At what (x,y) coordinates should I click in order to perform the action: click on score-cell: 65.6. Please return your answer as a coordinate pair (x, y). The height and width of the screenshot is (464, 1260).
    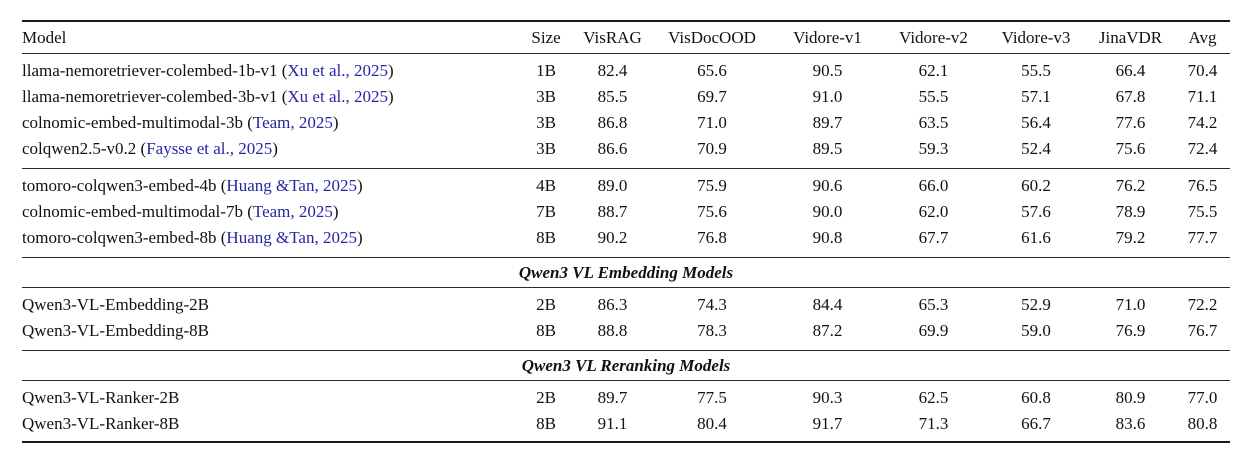
    Looking at the image, I should click on (712, 70).